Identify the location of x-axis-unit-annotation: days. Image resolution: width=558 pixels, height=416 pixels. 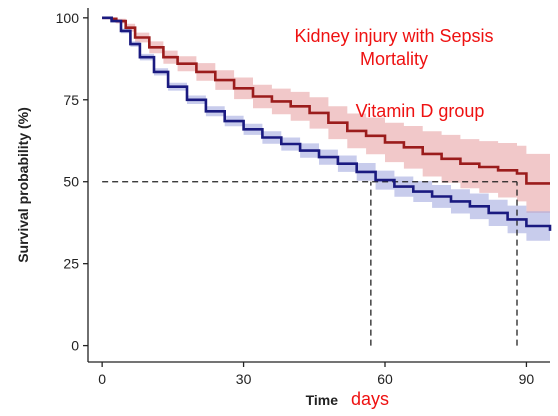
(370, 399).